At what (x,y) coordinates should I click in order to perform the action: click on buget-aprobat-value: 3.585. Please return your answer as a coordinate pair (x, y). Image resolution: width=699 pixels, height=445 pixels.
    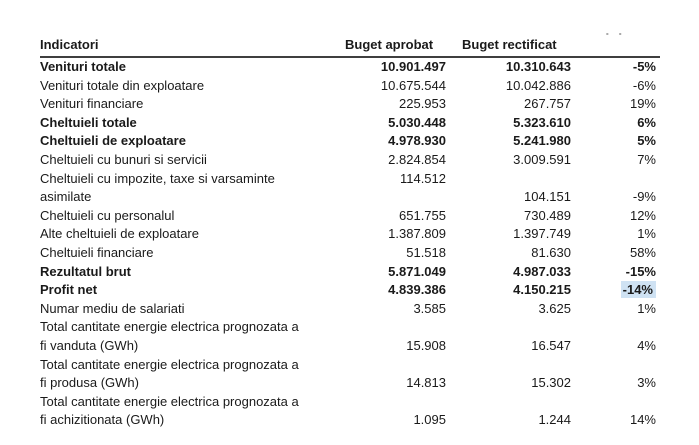
    Looking at the image, I should click on (429, 308).